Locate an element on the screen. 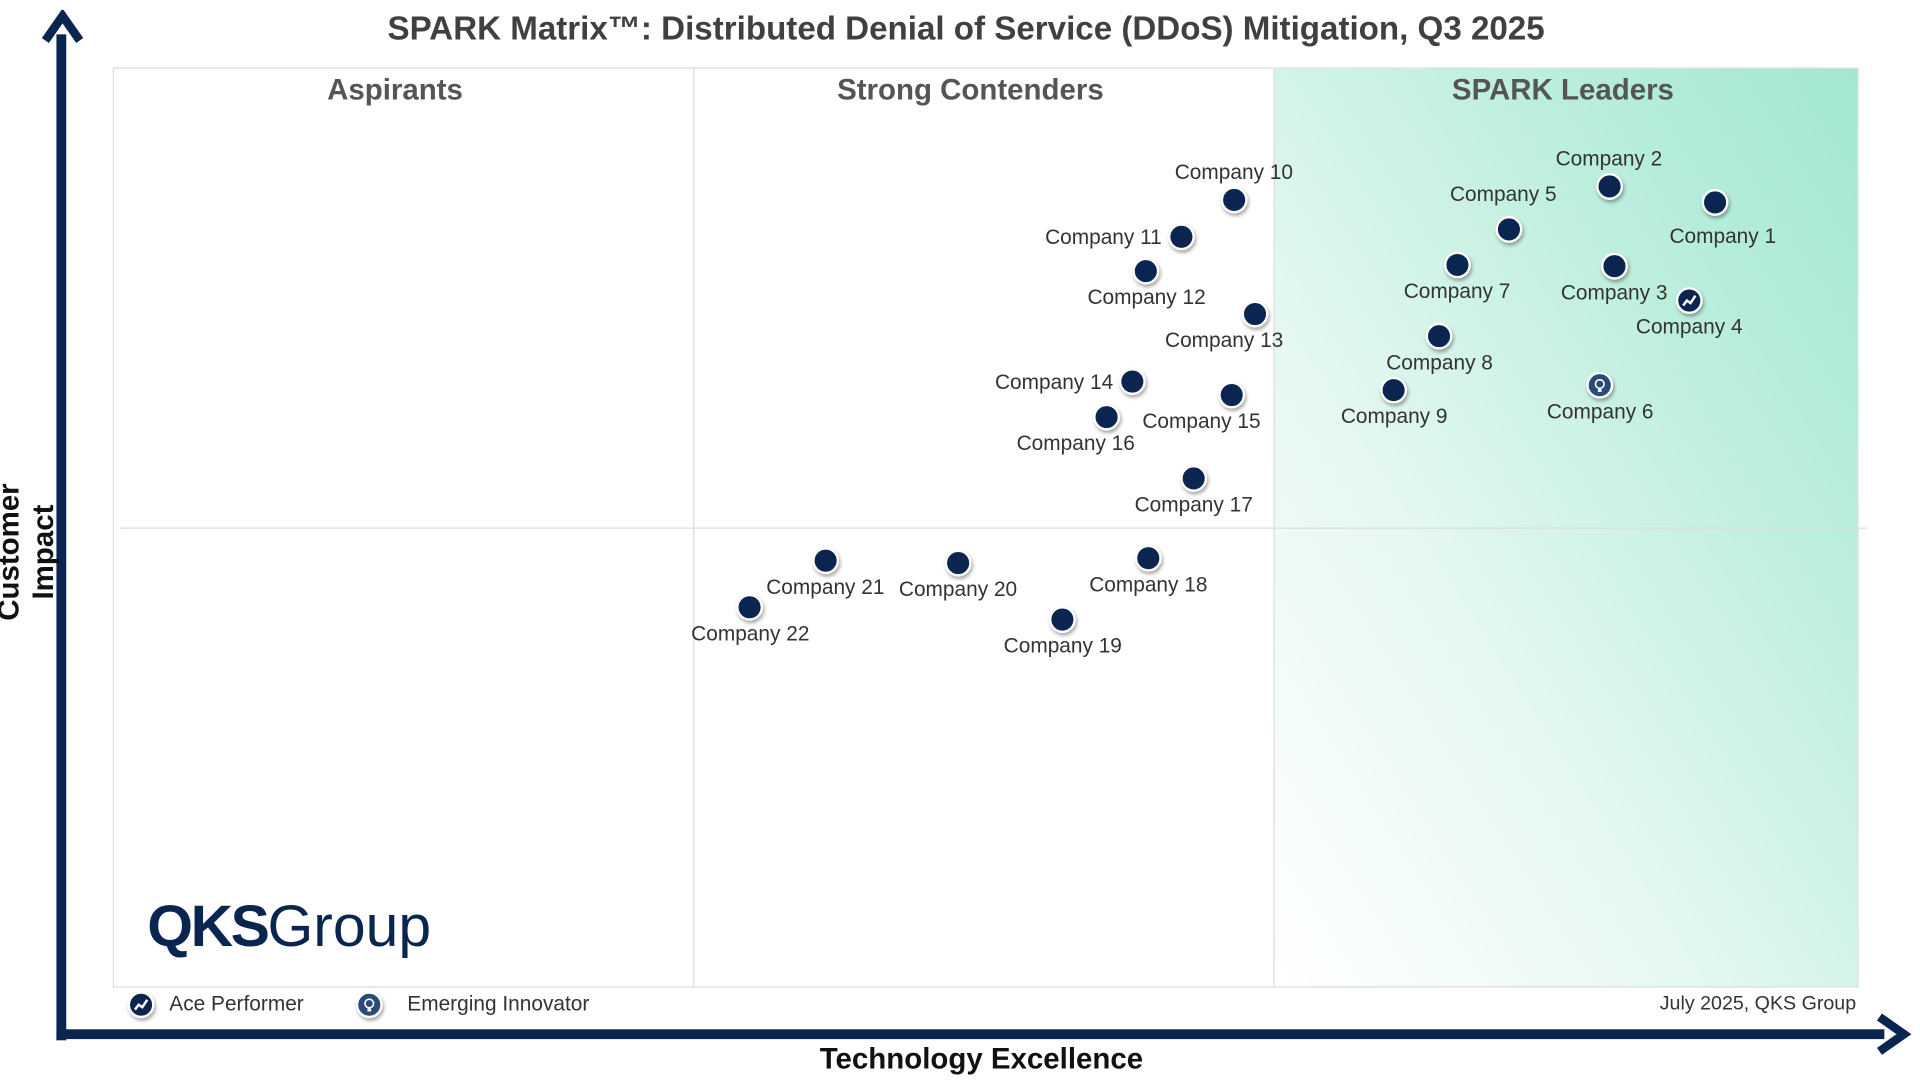 Image resolution: width=1920 pixels, height=1080 pixels. quadrant-heading-strong-contenders: Strong Contenders is located at coordinates (970, 90).